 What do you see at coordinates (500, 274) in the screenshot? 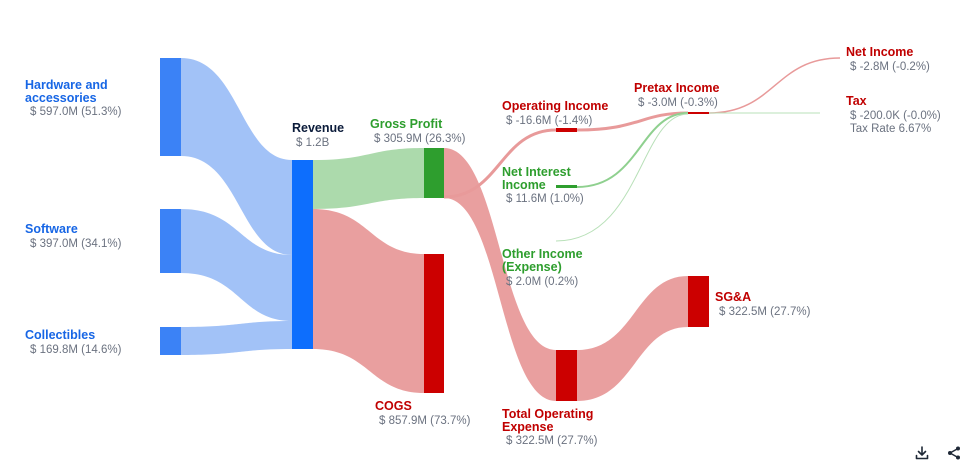
I see `link-grossprofit-opex` at bounding box center [500, 274].